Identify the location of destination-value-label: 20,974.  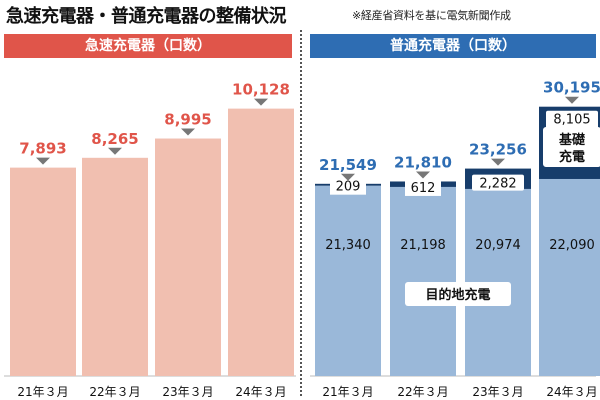
(498, 245).